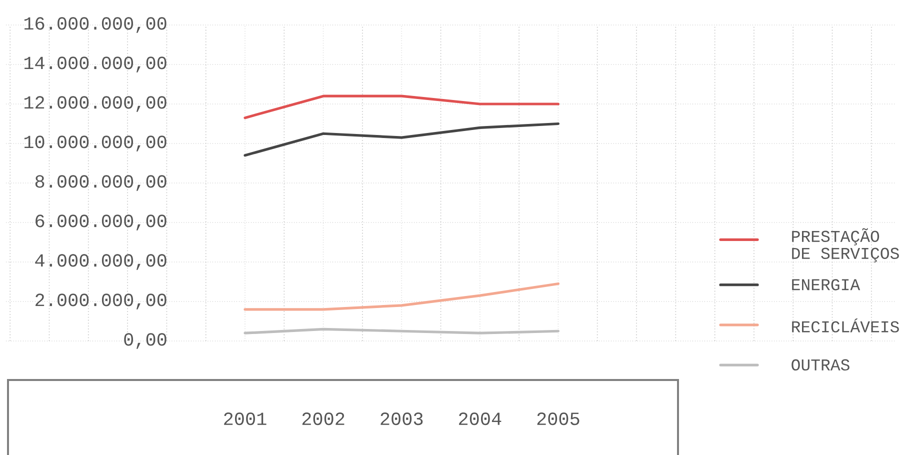 The width and height of the screenshot is (904, 455). Describe the element at coordinates (95, 64) in the screenshot. I see `y-tick-label: 14.000.000,00` at that location.